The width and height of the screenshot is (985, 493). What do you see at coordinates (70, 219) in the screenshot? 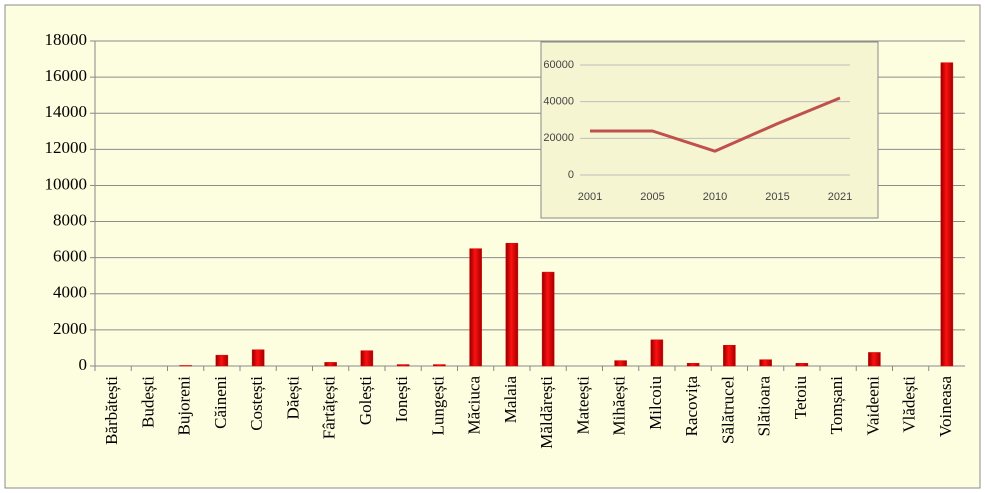
I see `y-tick-label: 8000` at bounding box center [70, 219].